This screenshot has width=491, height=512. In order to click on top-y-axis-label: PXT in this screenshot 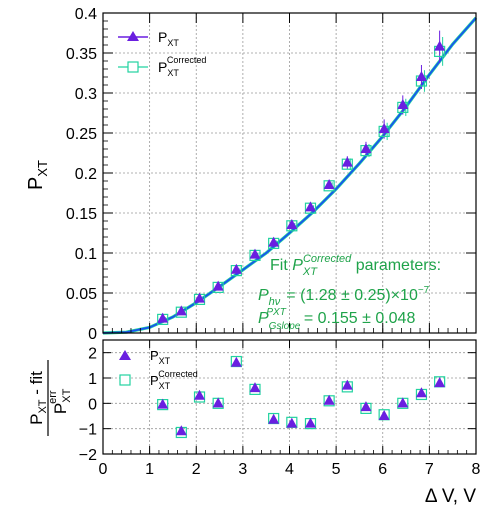, I will do `click(37, 175)`.